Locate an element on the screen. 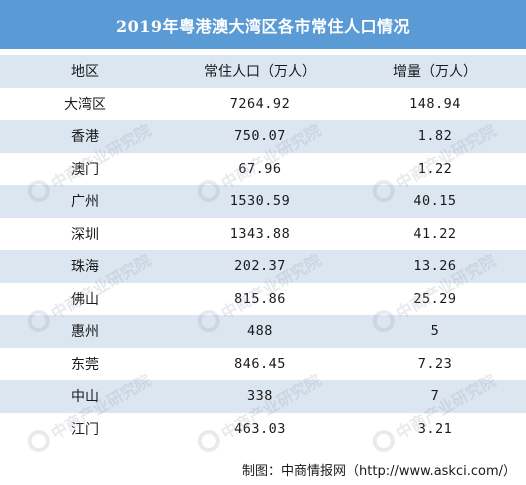 This screenshot has width=526, height=485. region-cell: 中山 is located at coordinates (85, 397).